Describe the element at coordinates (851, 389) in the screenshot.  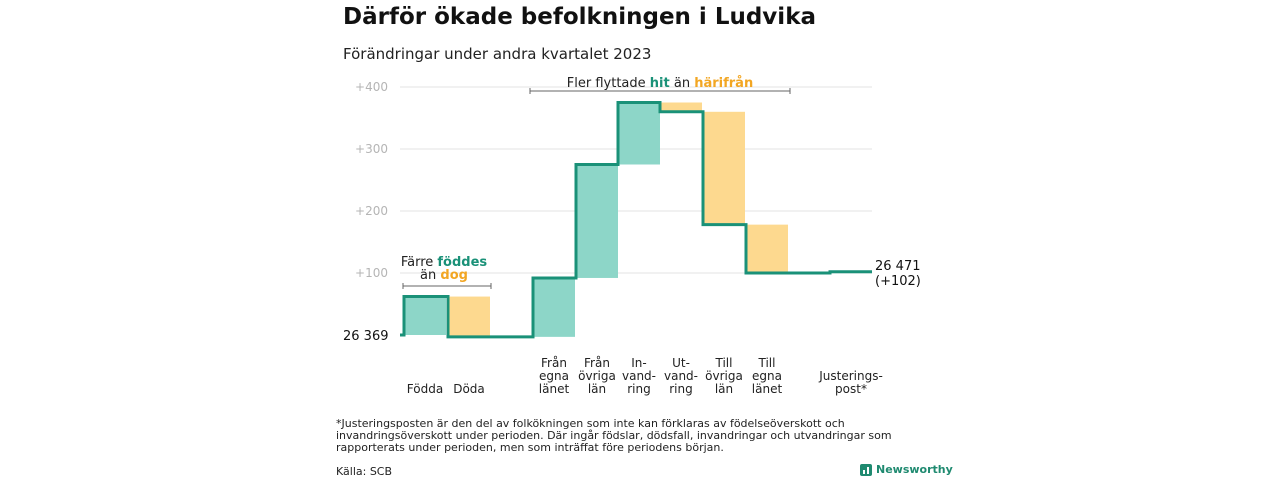
I see `category-label: post*` at that location.